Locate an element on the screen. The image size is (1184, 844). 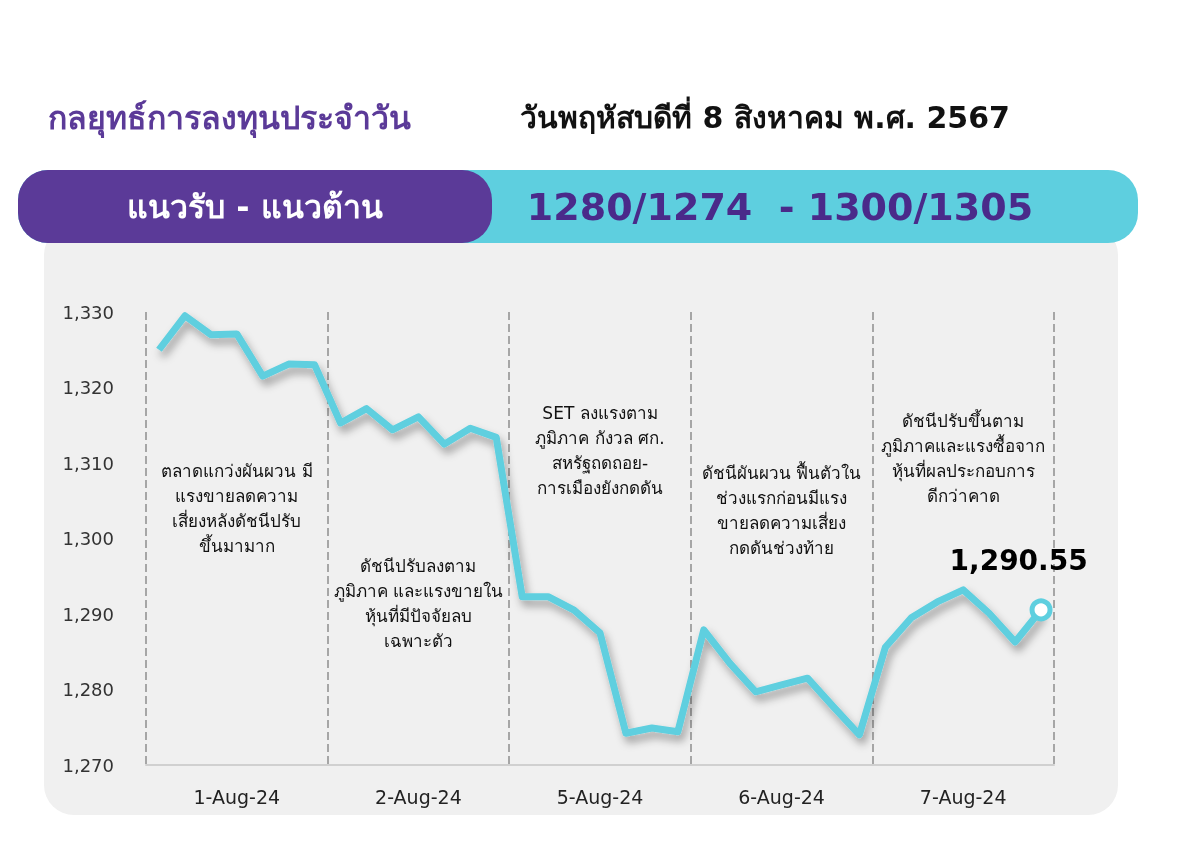
y-tick-label: 1,300 is located at coordinates (88, 538).